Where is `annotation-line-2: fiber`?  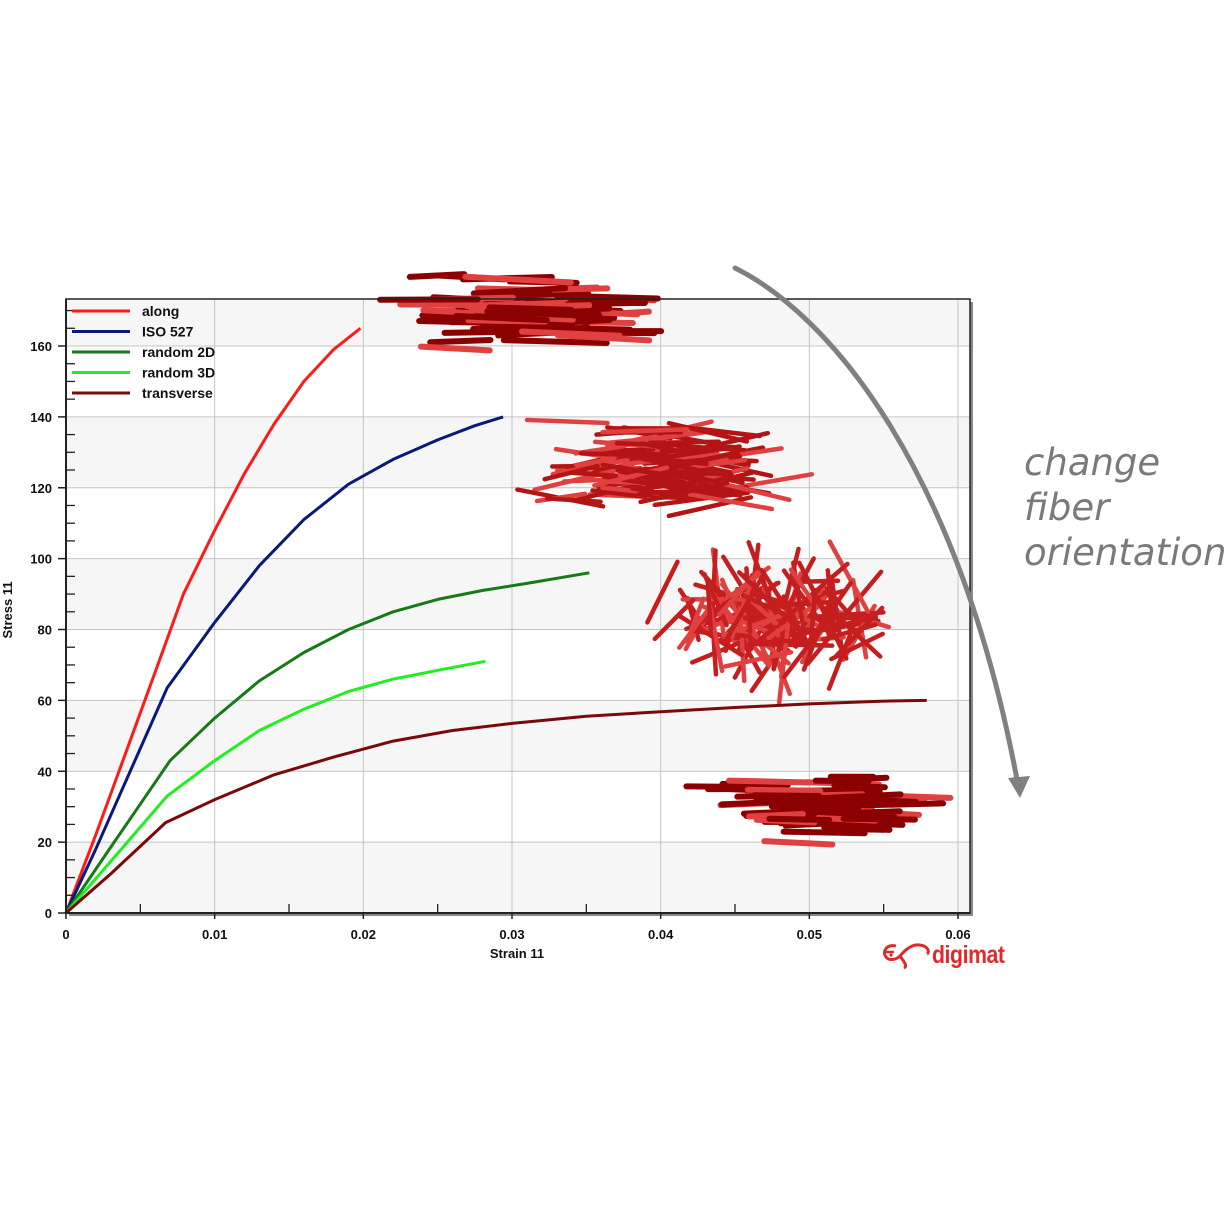 annotation-line-2: fiber is located at coordinates (1067, 507).